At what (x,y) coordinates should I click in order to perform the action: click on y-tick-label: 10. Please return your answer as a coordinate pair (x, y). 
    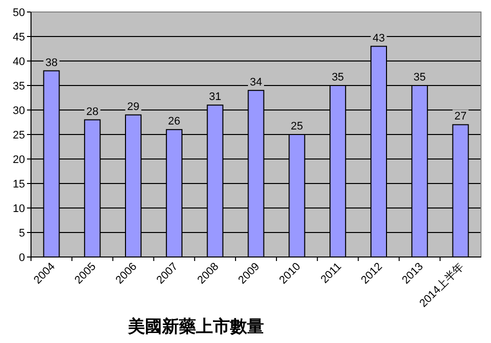
    Looking at the image, I should click on (18, 209).